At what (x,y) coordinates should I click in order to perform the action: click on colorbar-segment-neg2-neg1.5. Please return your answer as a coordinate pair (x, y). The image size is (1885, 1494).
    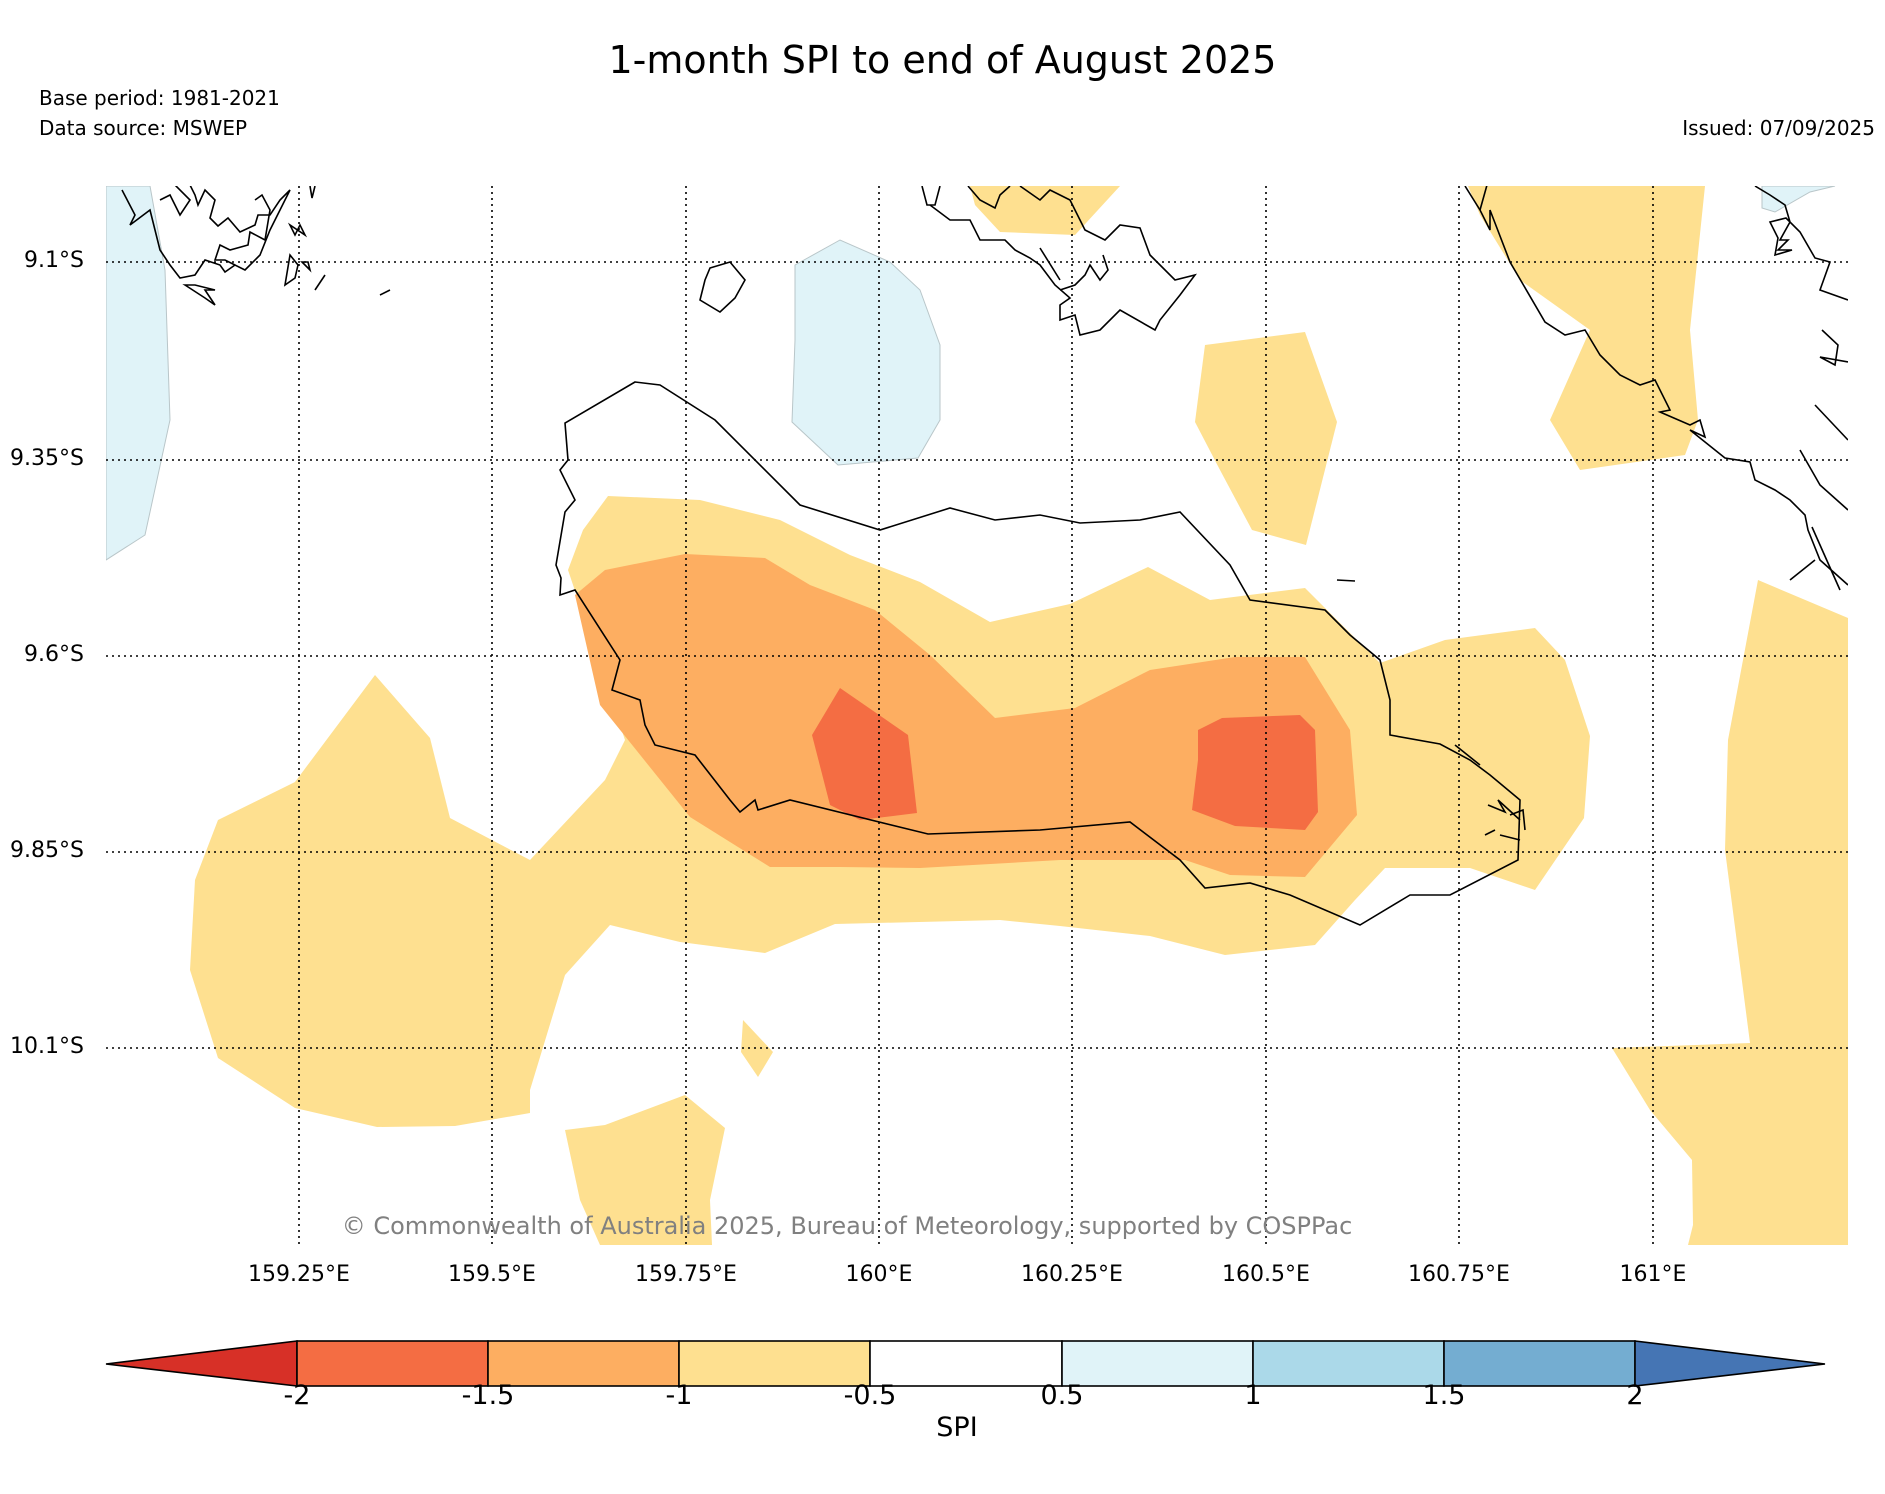
    Looking at the image, I should click on (392, 1363).